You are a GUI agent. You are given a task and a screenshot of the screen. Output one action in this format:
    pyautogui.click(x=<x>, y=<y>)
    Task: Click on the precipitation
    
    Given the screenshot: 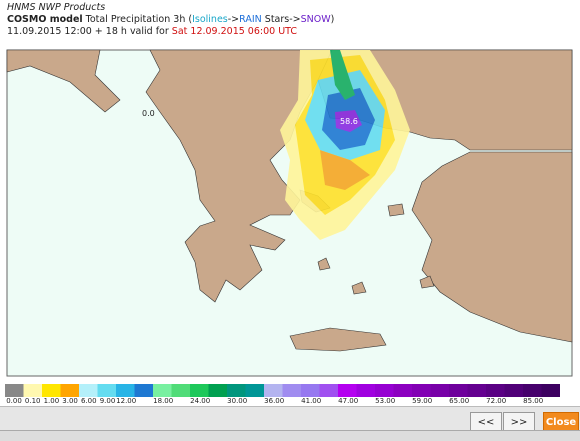 What is the action you would take?
    pyautogui.click(x=345, y=145)
    